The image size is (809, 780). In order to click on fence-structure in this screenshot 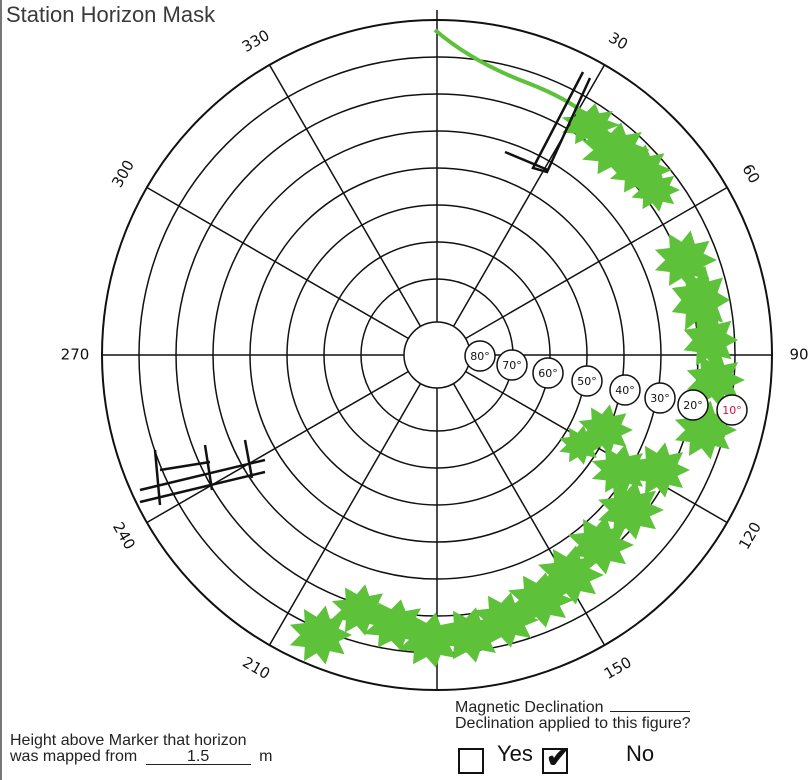, I will do `click(202, 472)`.